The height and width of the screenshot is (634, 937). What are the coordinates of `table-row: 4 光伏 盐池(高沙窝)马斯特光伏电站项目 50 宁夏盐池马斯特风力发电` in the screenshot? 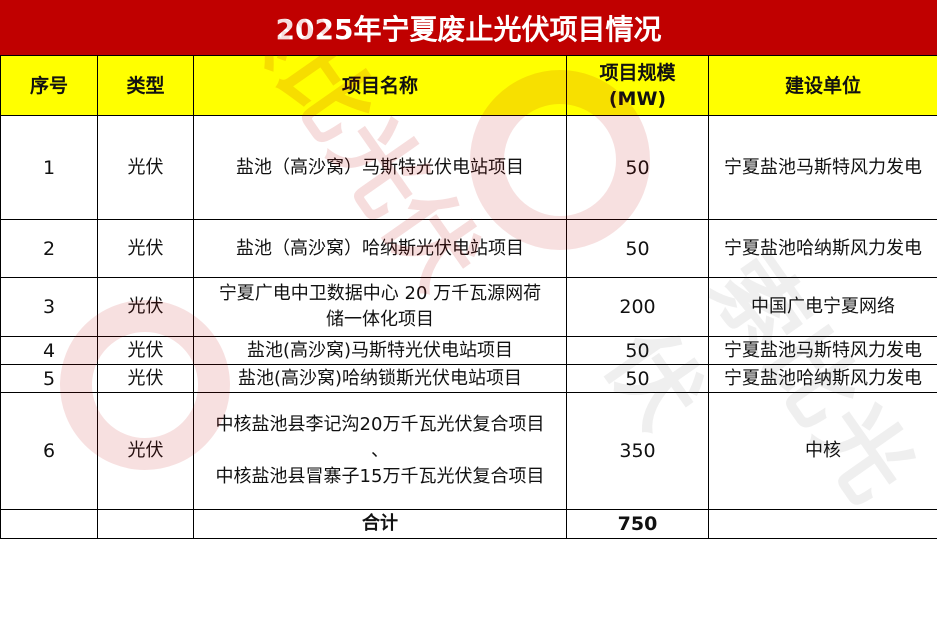 It's located at (469, 351).